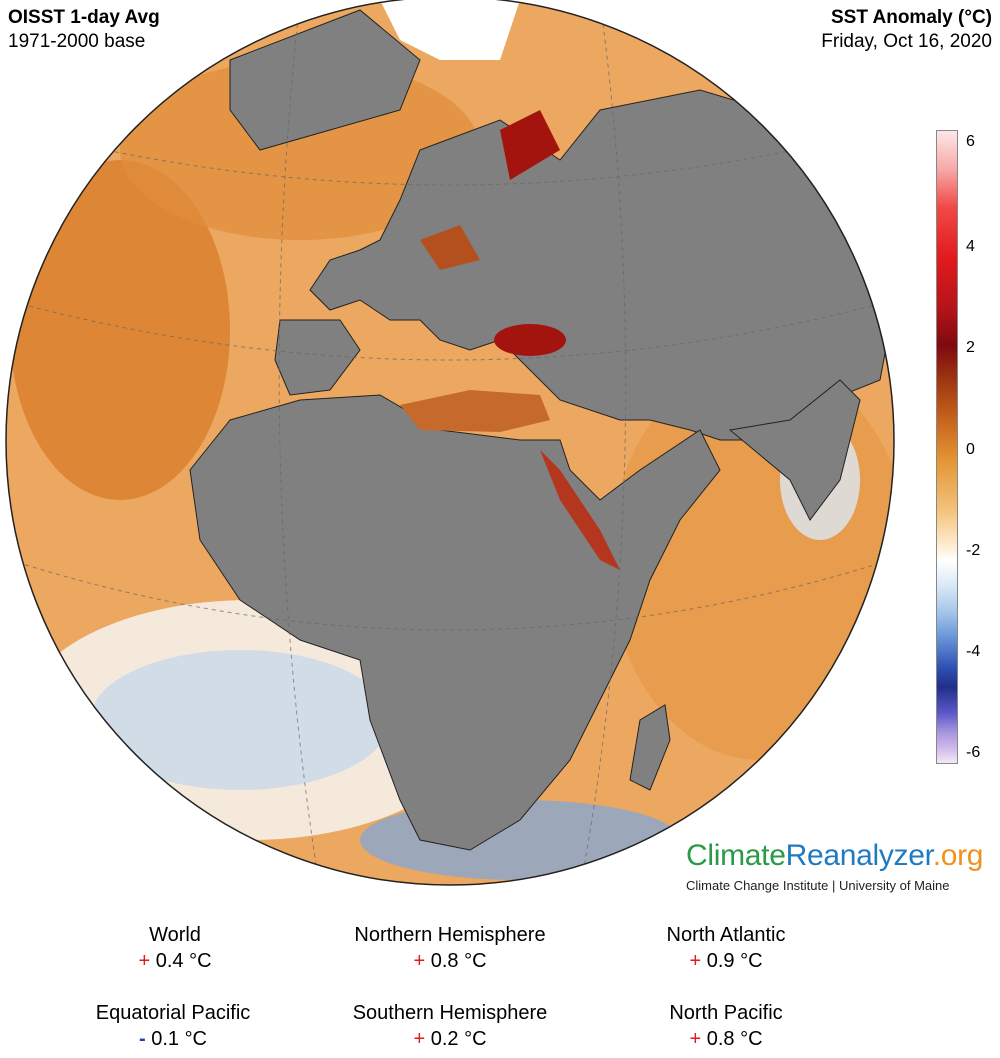  What do you see at coordinates (970, 246) in the screenshot?
I see `colorbar-tick: 4` at bounding box center [970, 246].